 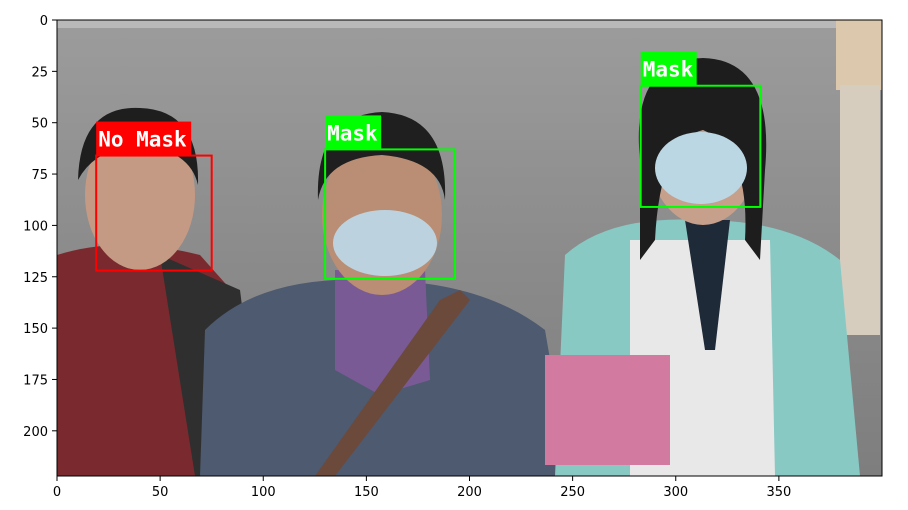 I want to click on y-tick-label: 25, so click(x=39, y=72).